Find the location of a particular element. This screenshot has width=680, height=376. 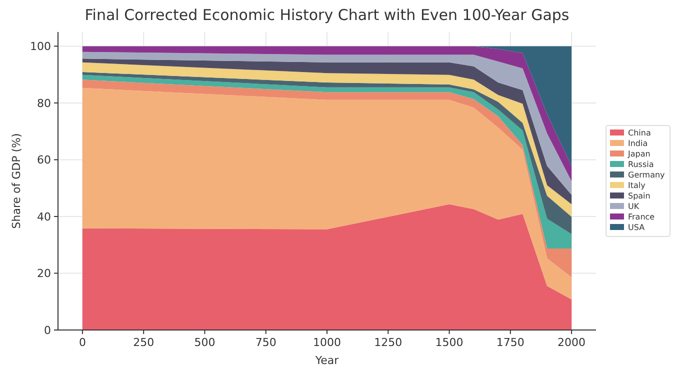

x-tick-label: 1250 is located at coordinates (388, 342).